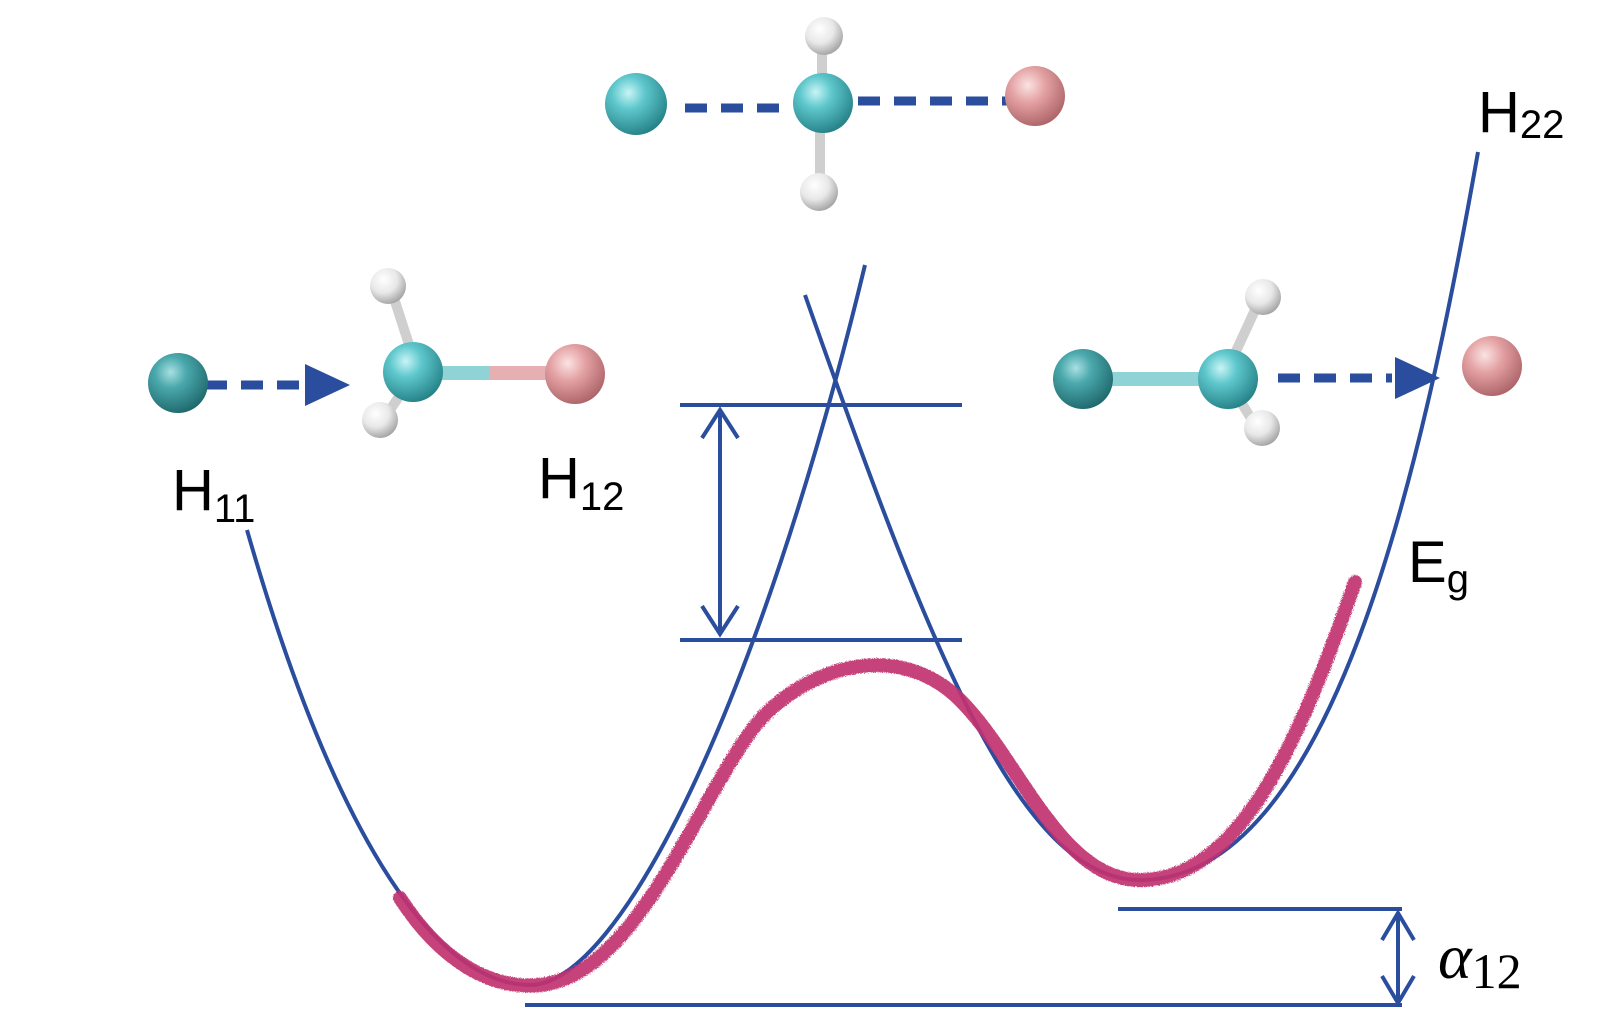  What do you see at coordinates (525, 373) in the screenshot?
I see `c-x-bond-pink` at bounding box center [525, 373].